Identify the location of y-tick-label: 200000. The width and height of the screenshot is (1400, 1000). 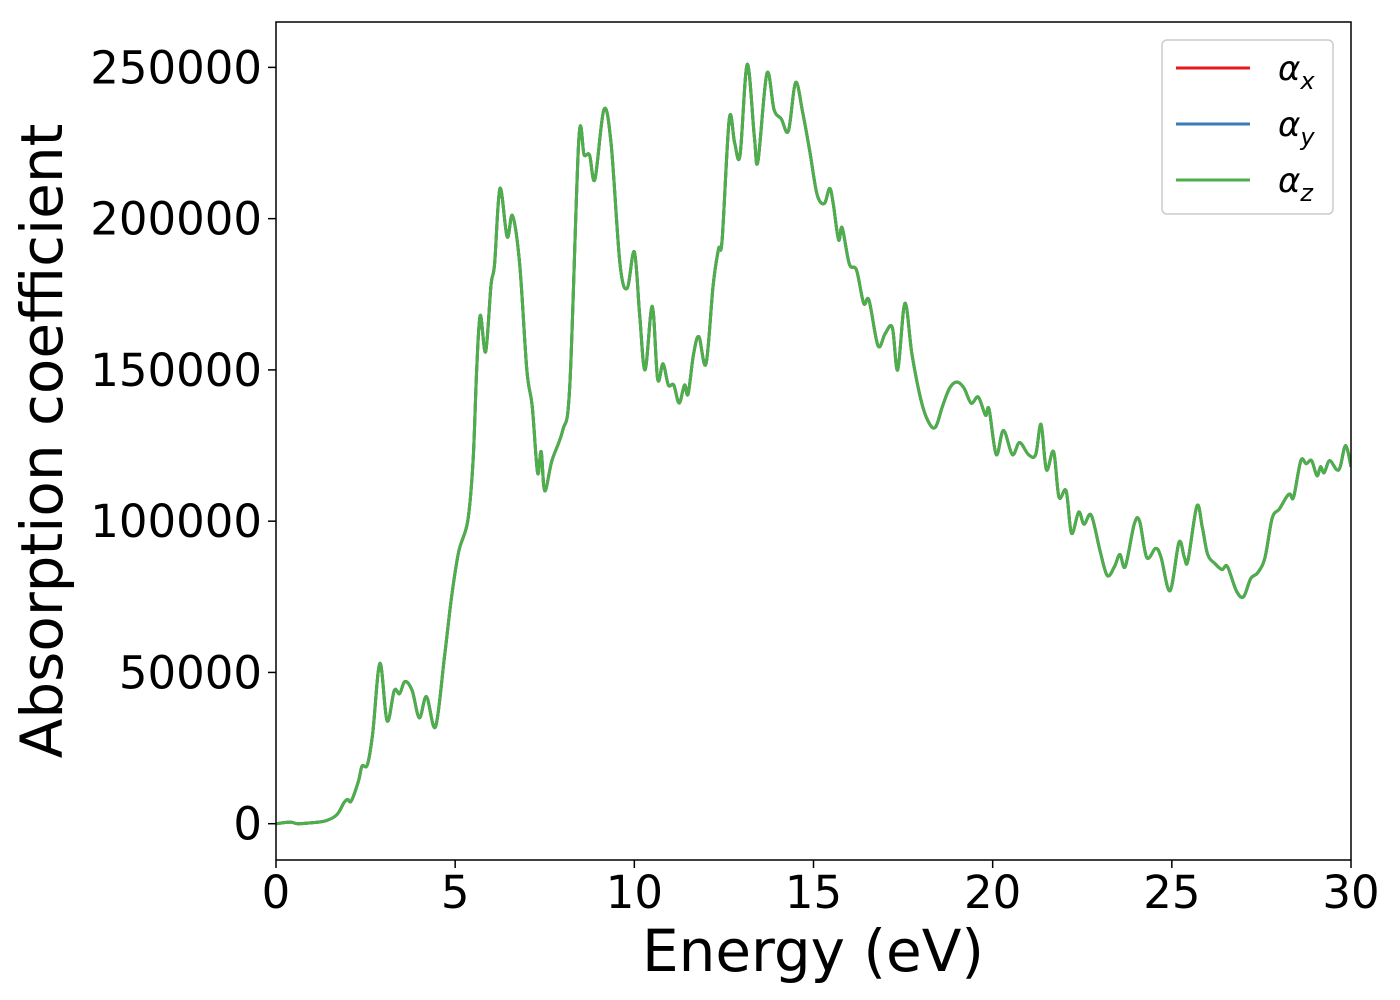
(176, 219).